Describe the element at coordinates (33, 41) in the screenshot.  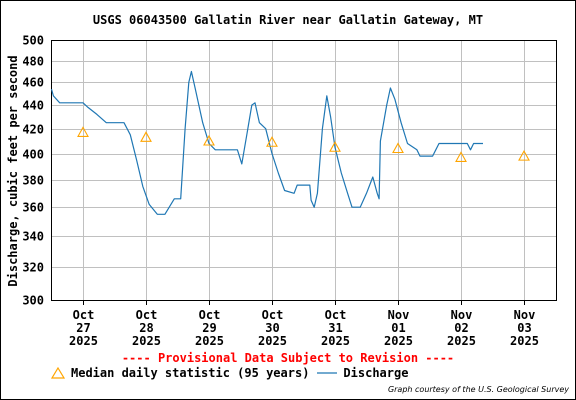
I see `y-tick-label: 500` at that location.